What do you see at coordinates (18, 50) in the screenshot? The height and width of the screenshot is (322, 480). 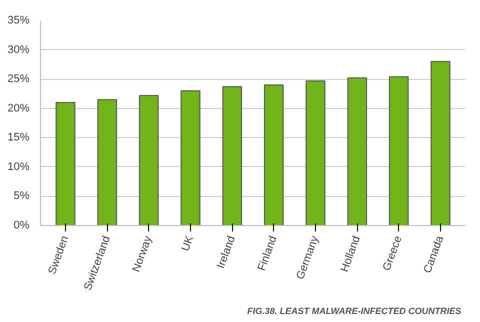 I see `y-tick-label: 30%` at bounding box center [18, 50].